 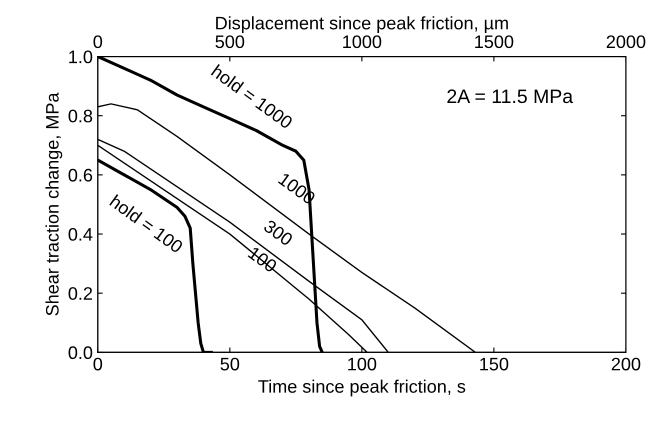 What do you see at coordinates (146, 224) in the screenshot?
I see `text: hold = 100` at bounding box center [146, 224].